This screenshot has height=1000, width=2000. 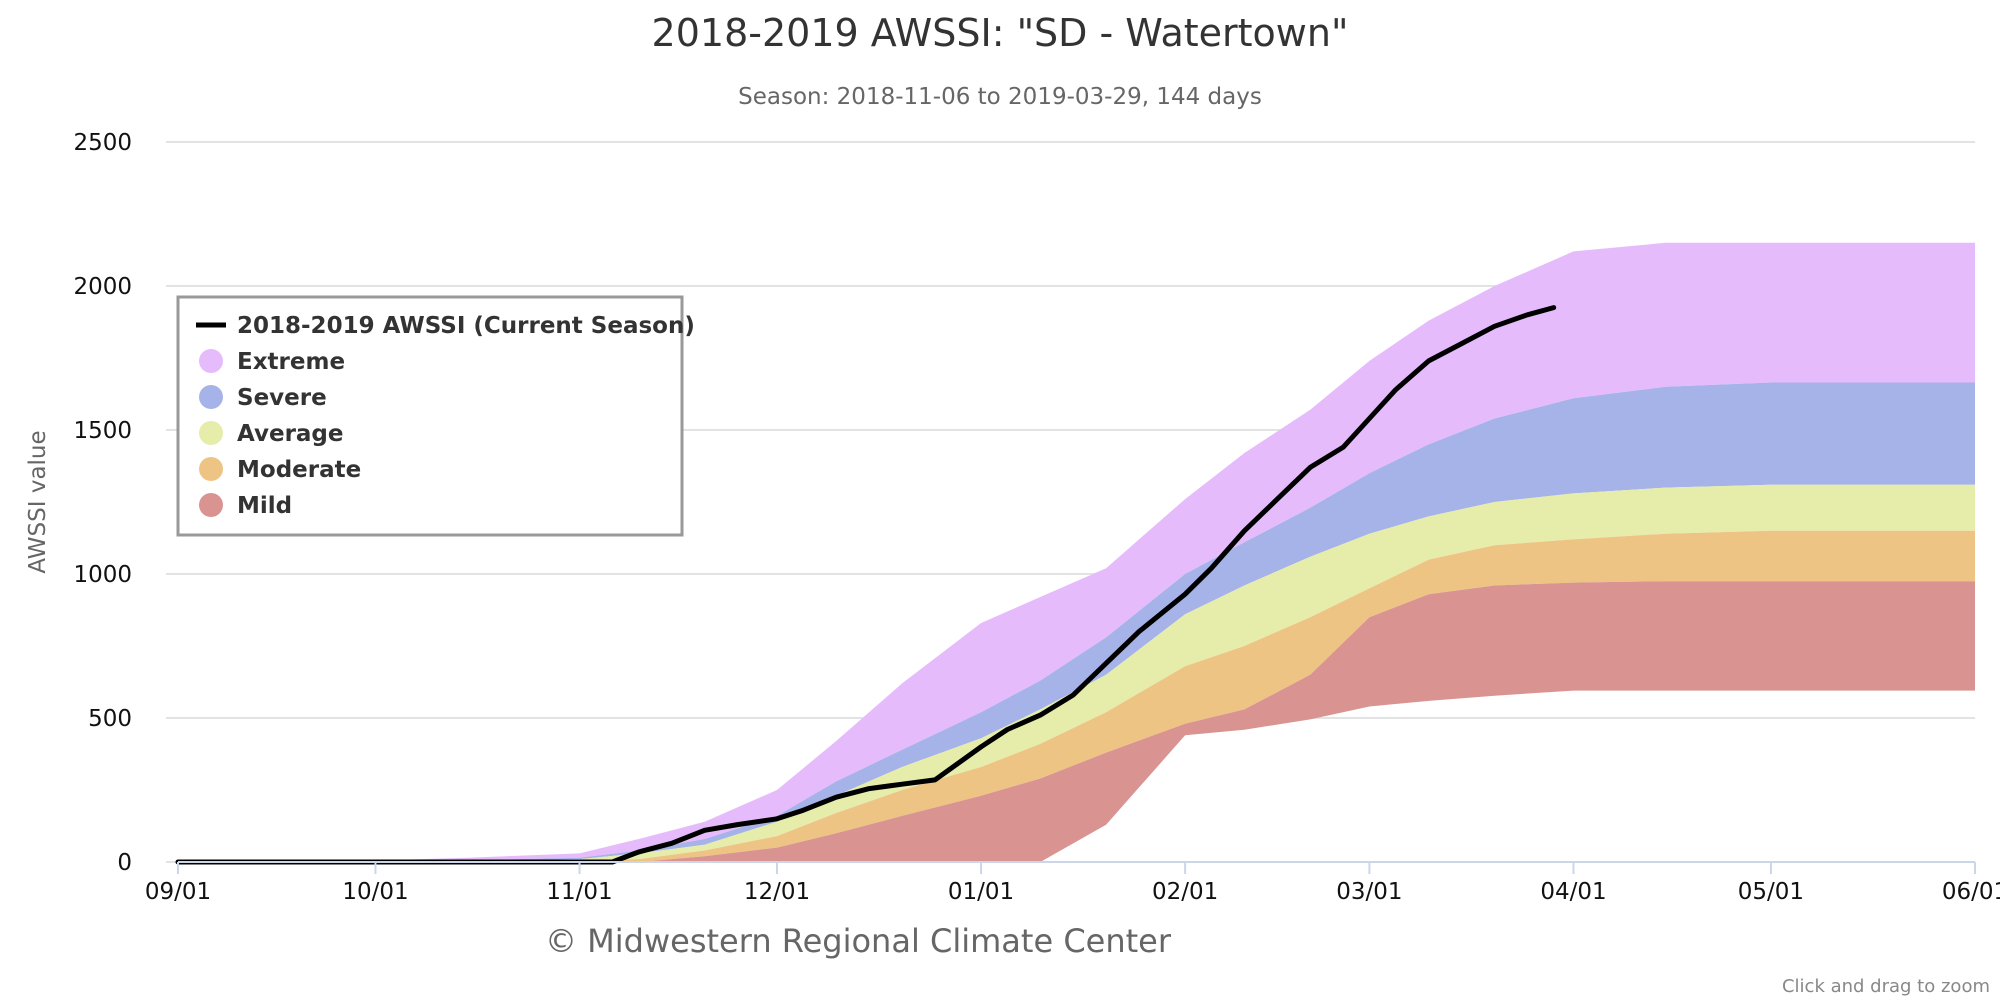 What do you see at coordinates (124, 863) in the screenshot?
I see `y-tick-label: 0` at bounding box center [124, 863].